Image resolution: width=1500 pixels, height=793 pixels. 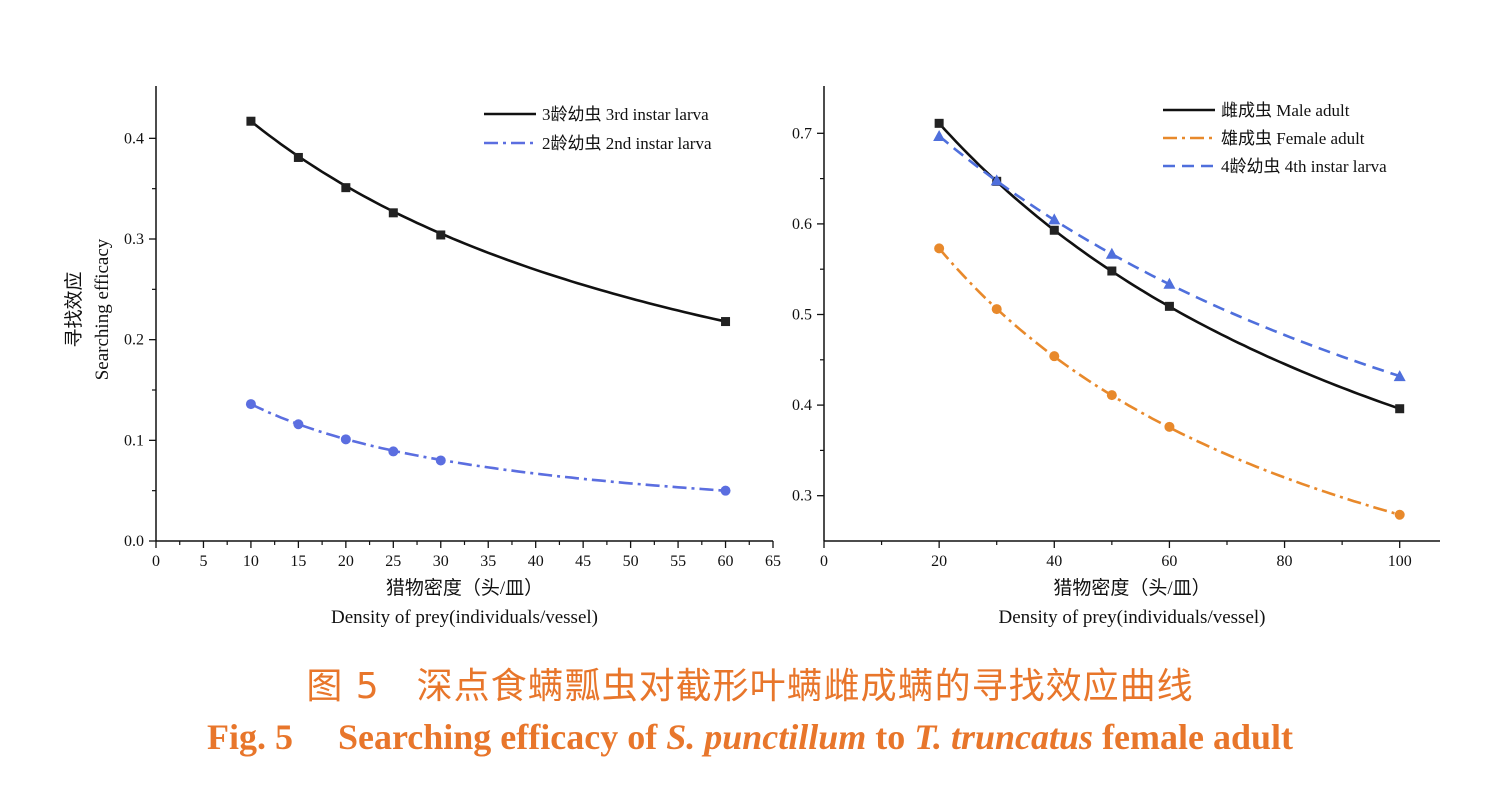 I want to click on caption-figure-number: Fig. 5, so click(x=249, y=737).